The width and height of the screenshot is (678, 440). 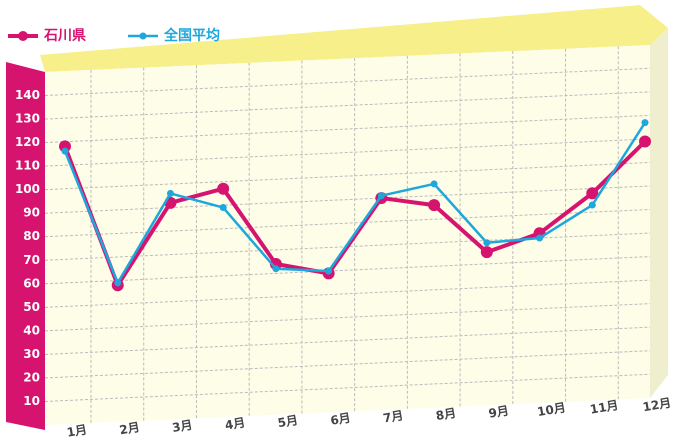 What do you see at coordinates (604, 407) in the screenshot?
I see `x-tick-label: 11月` at bounding box center [604, 407].